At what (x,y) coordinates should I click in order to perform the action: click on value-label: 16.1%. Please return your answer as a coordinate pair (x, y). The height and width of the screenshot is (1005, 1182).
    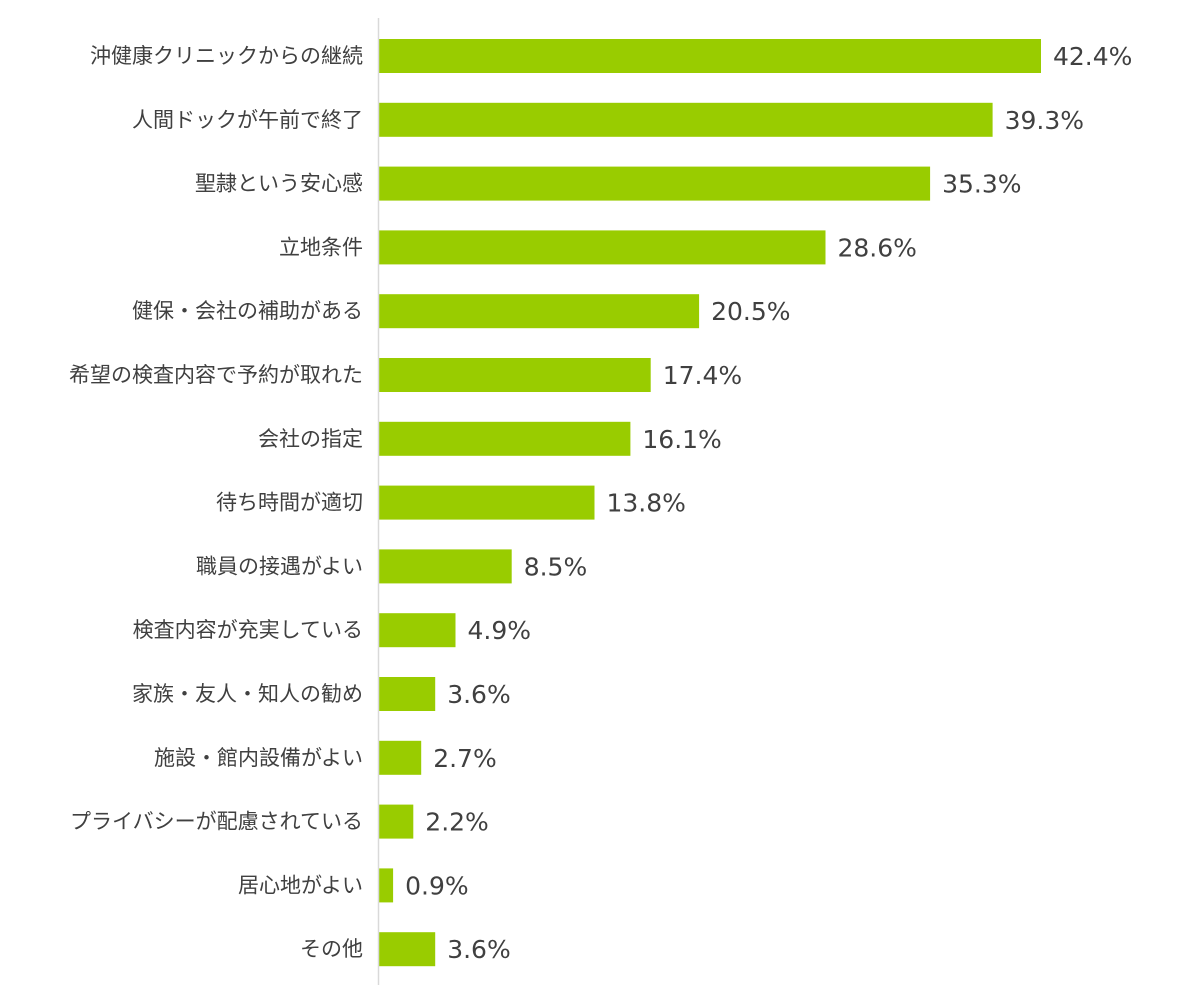
    Looking at the image, I should click on (681, 439).